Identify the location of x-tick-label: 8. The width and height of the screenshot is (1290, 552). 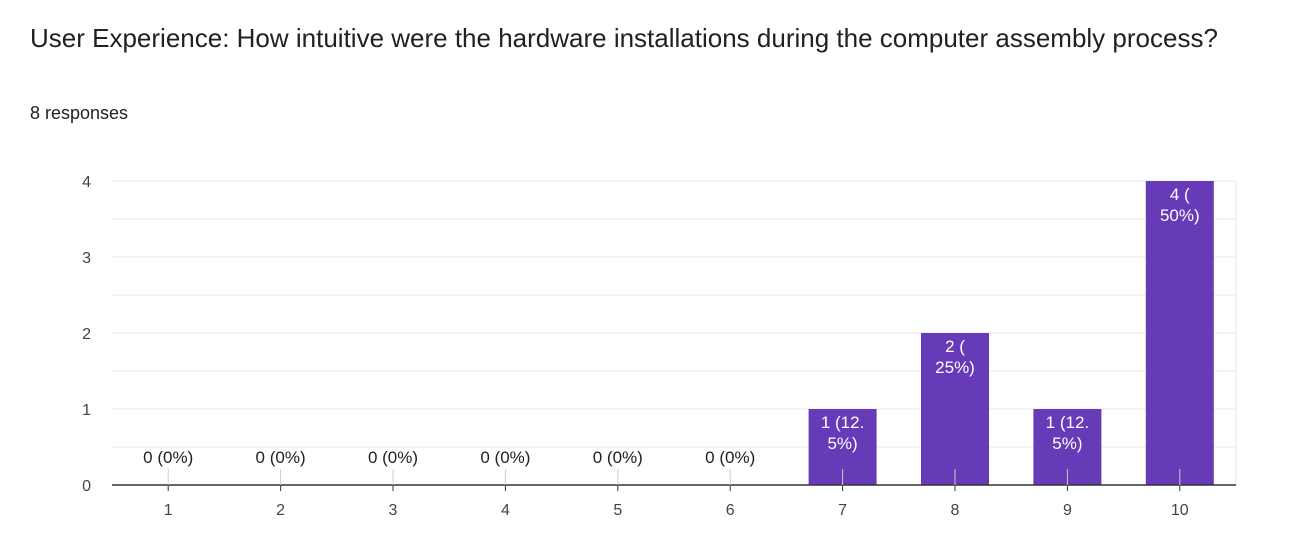
(955, 510).